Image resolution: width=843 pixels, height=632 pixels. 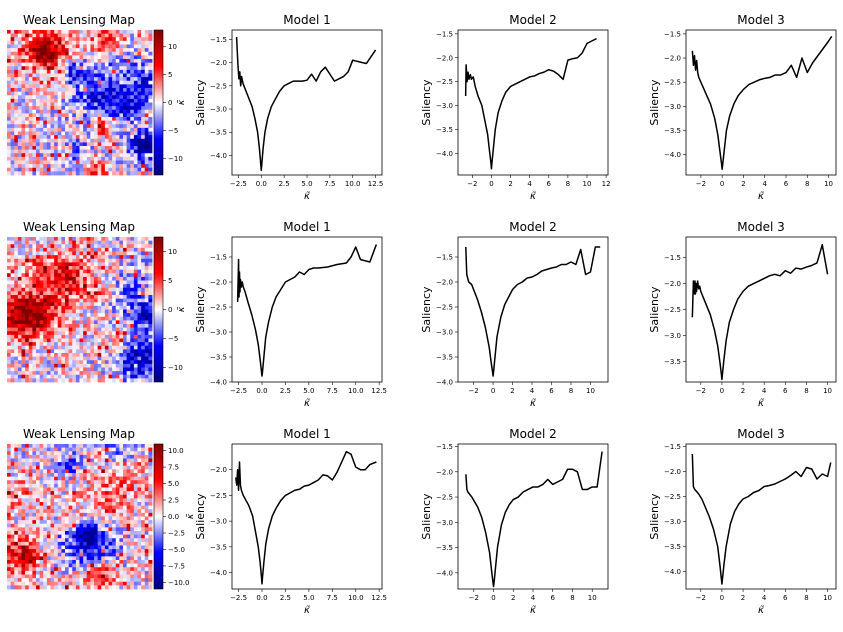 I want to click on colorbar-tick-label: 10.0, so click(x=176, y=451).